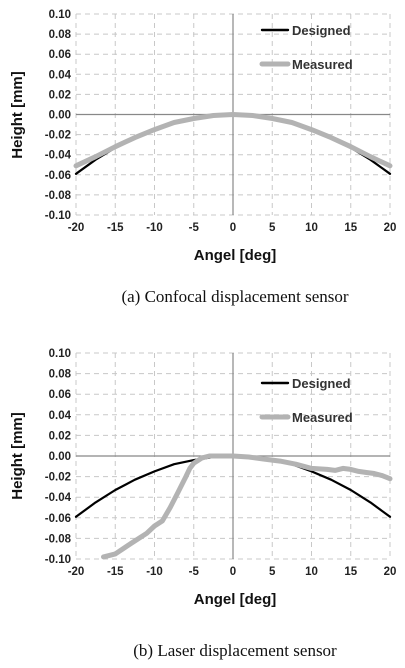  What do you see at coordinates (235, 650) in the screenshot?
I see `figure-caption: (b) Laser displacement sensor` at bounding box center [235, 650].